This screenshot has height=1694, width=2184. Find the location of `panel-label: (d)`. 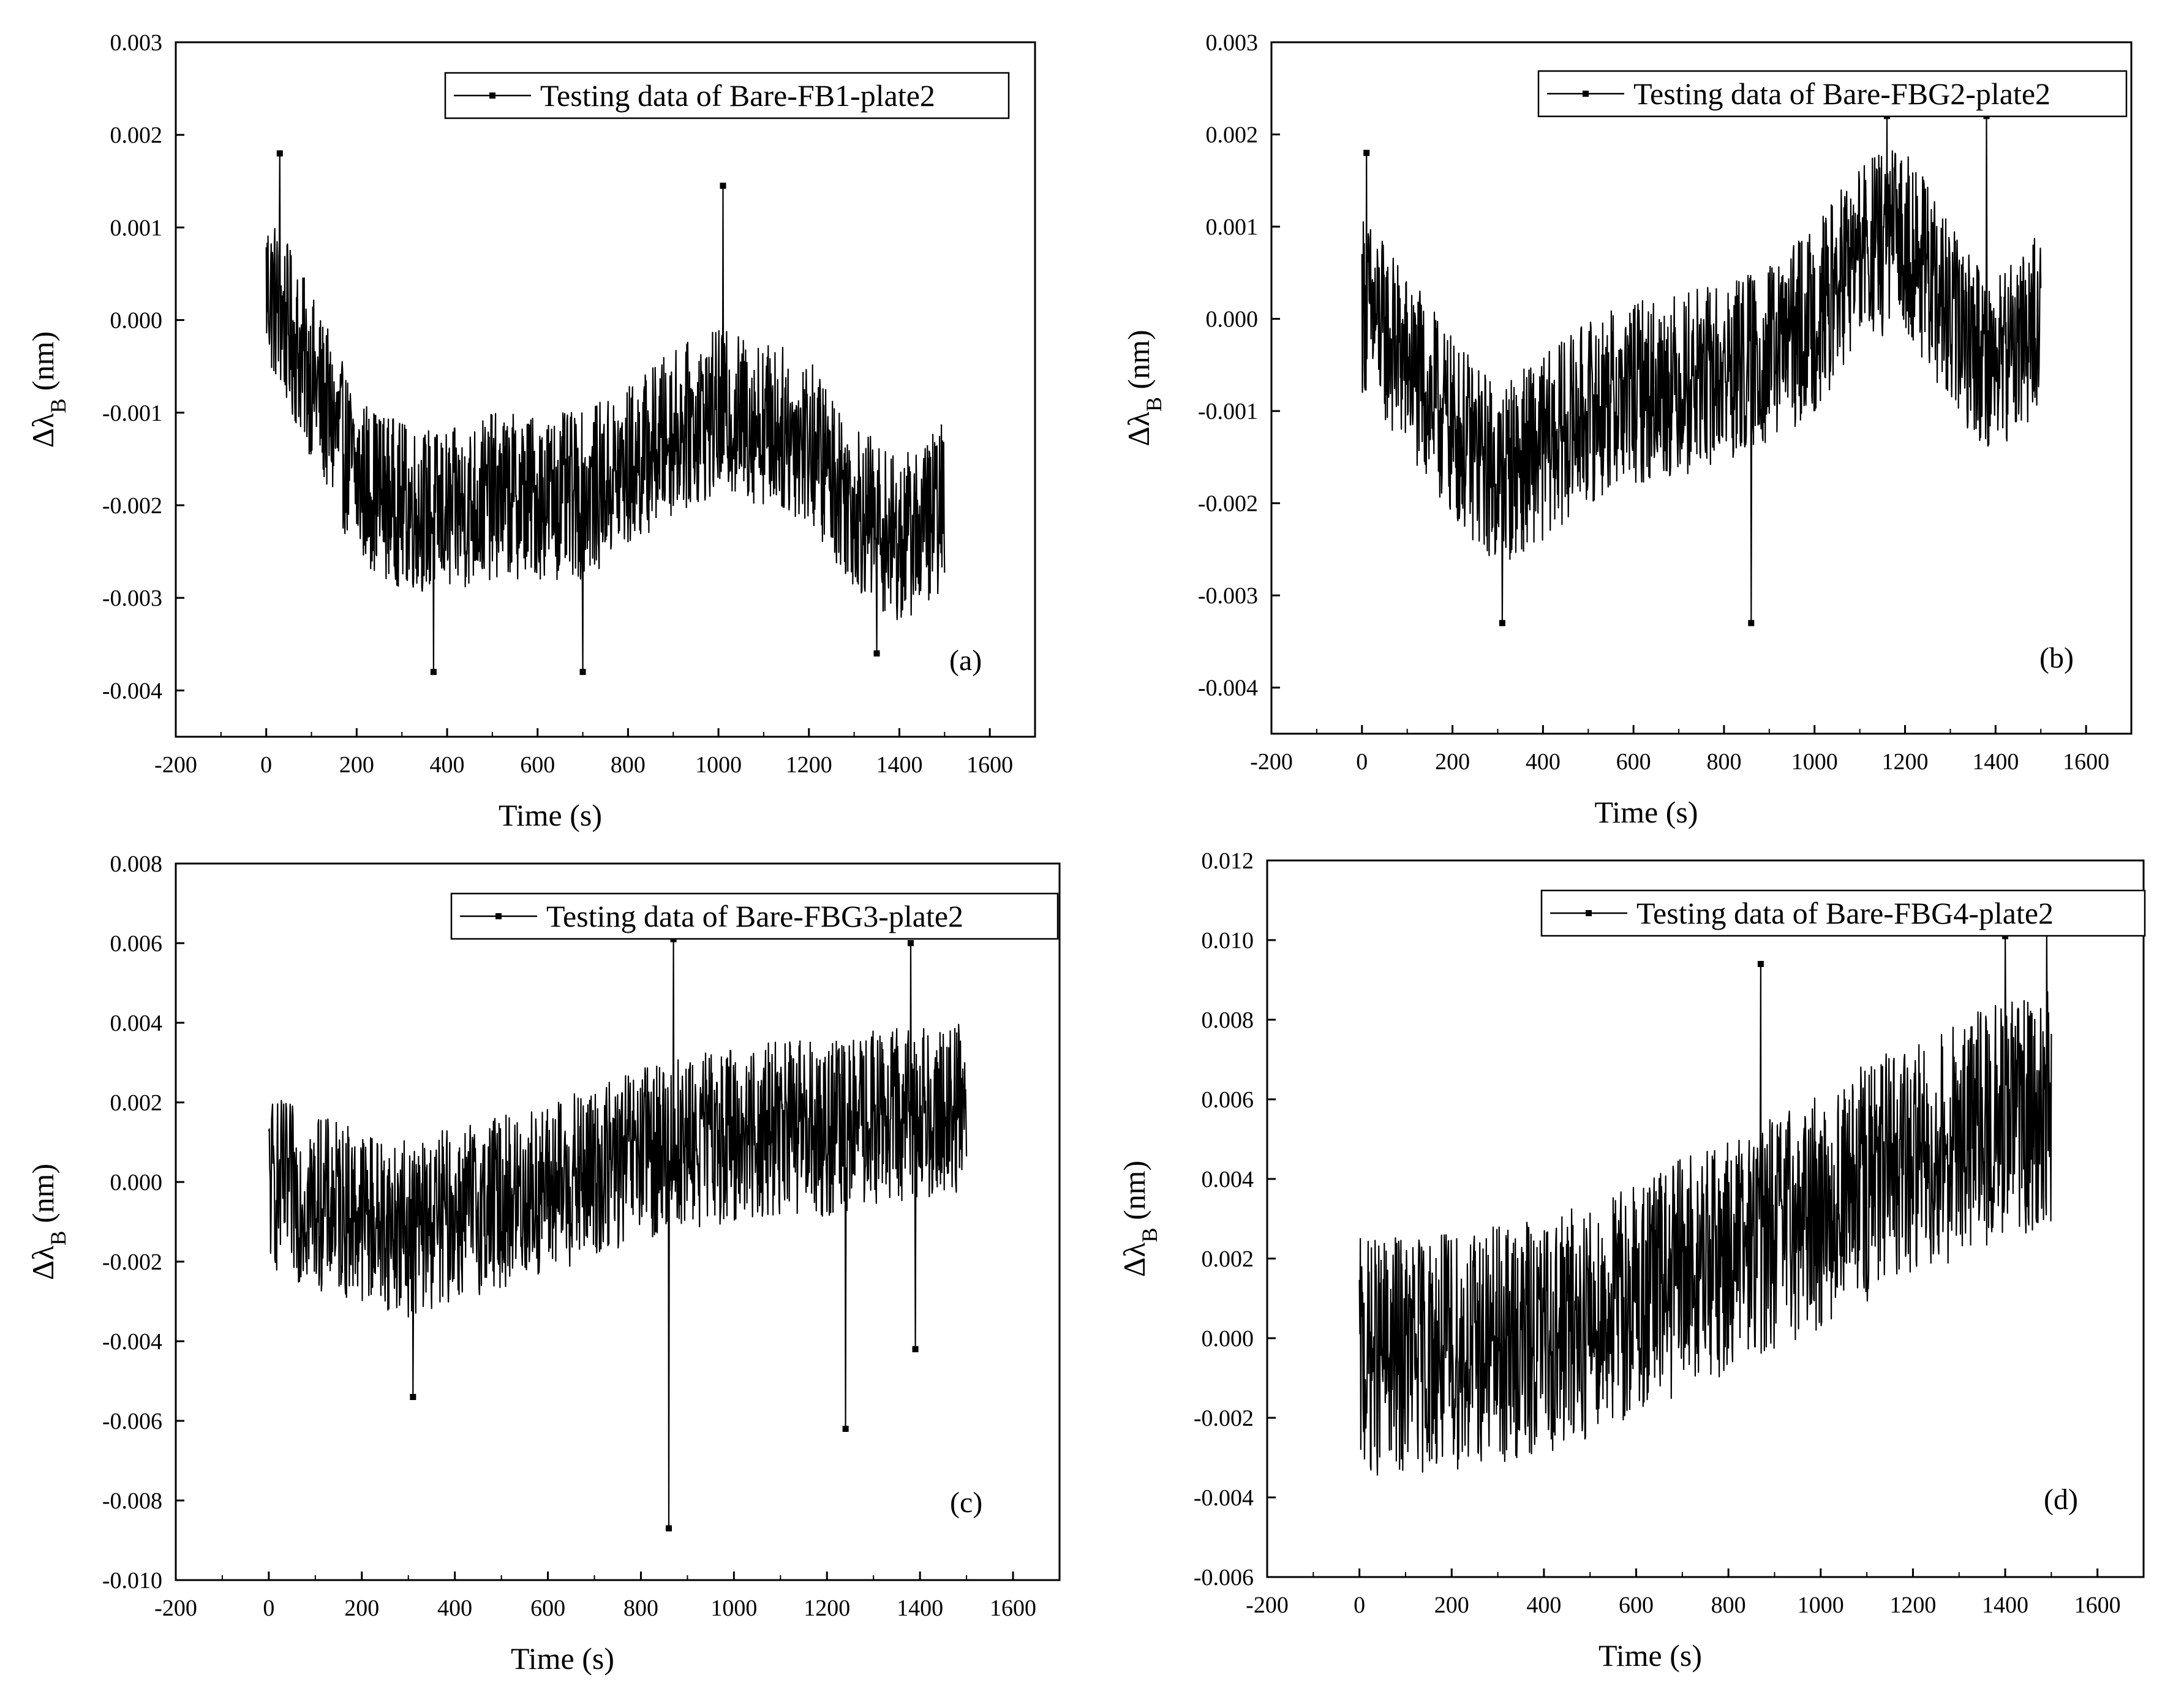

panel-label: (d) is located at coordinates (2061, 1499).